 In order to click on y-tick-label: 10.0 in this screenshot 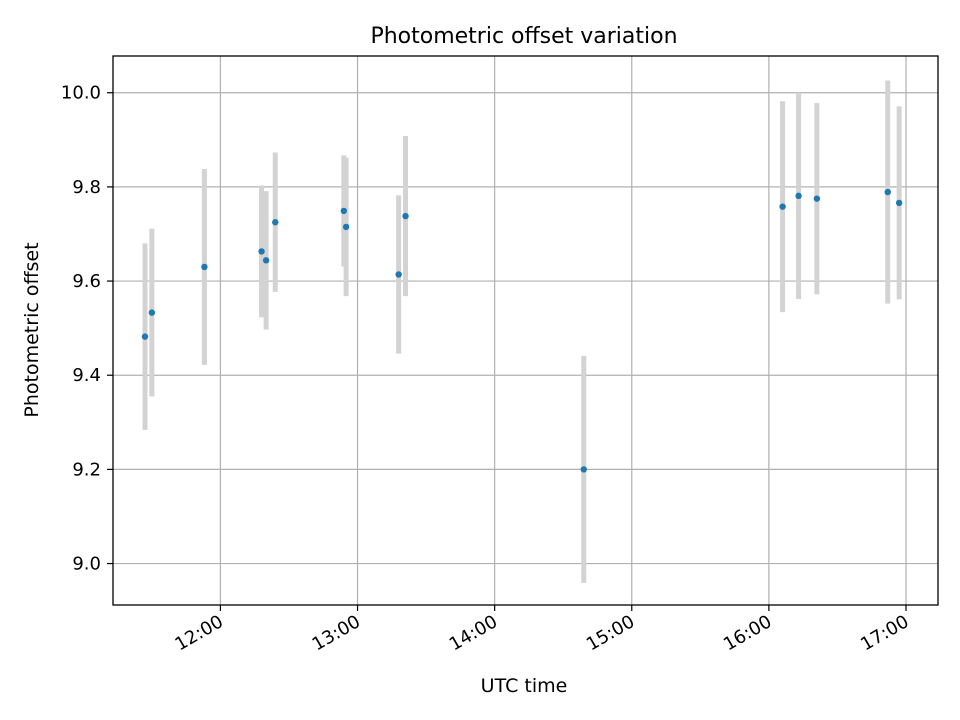, I will do `click(81, 93)`.